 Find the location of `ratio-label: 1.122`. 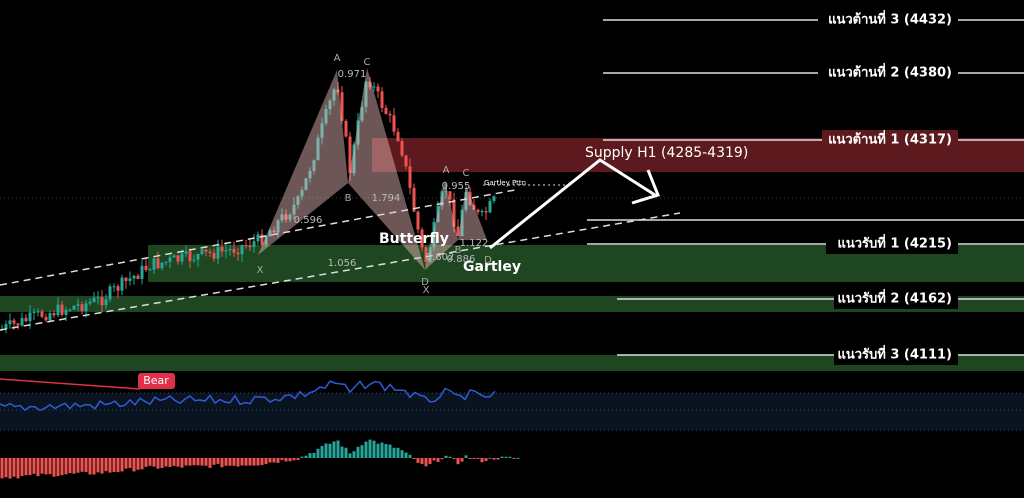

ratio-label: 1.122 is located at coordinates (474, 243).